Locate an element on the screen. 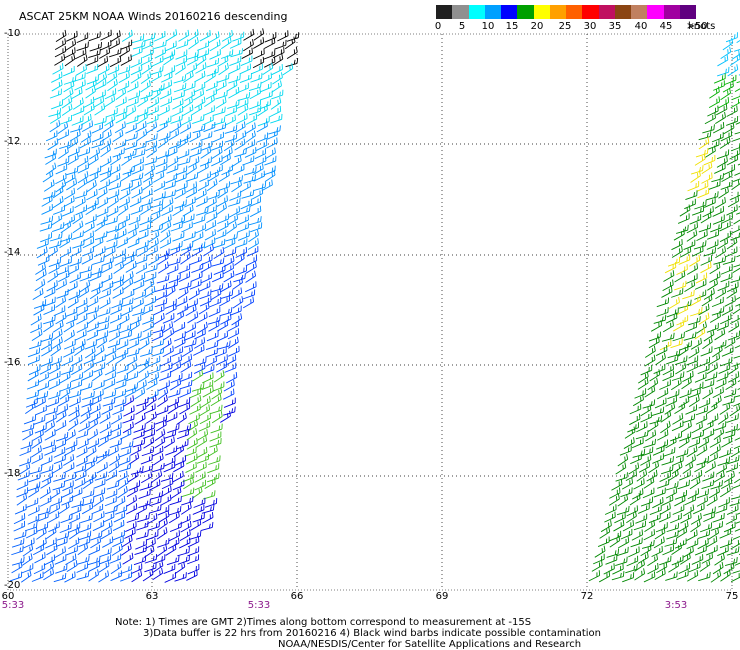 This screenshot has height=650, width=740. colorbar-tick: 25 is located at coordinates (565, 26).